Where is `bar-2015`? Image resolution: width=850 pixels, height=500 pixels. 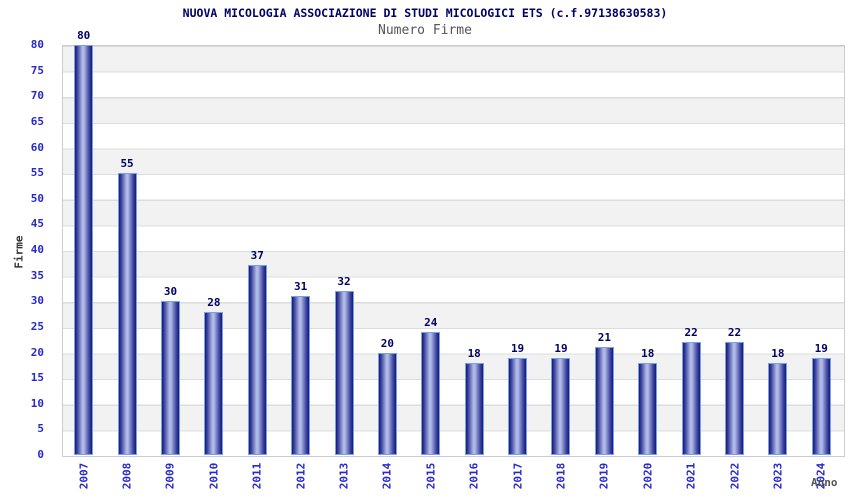
bar-2015 is located at coordinates (431, 393).